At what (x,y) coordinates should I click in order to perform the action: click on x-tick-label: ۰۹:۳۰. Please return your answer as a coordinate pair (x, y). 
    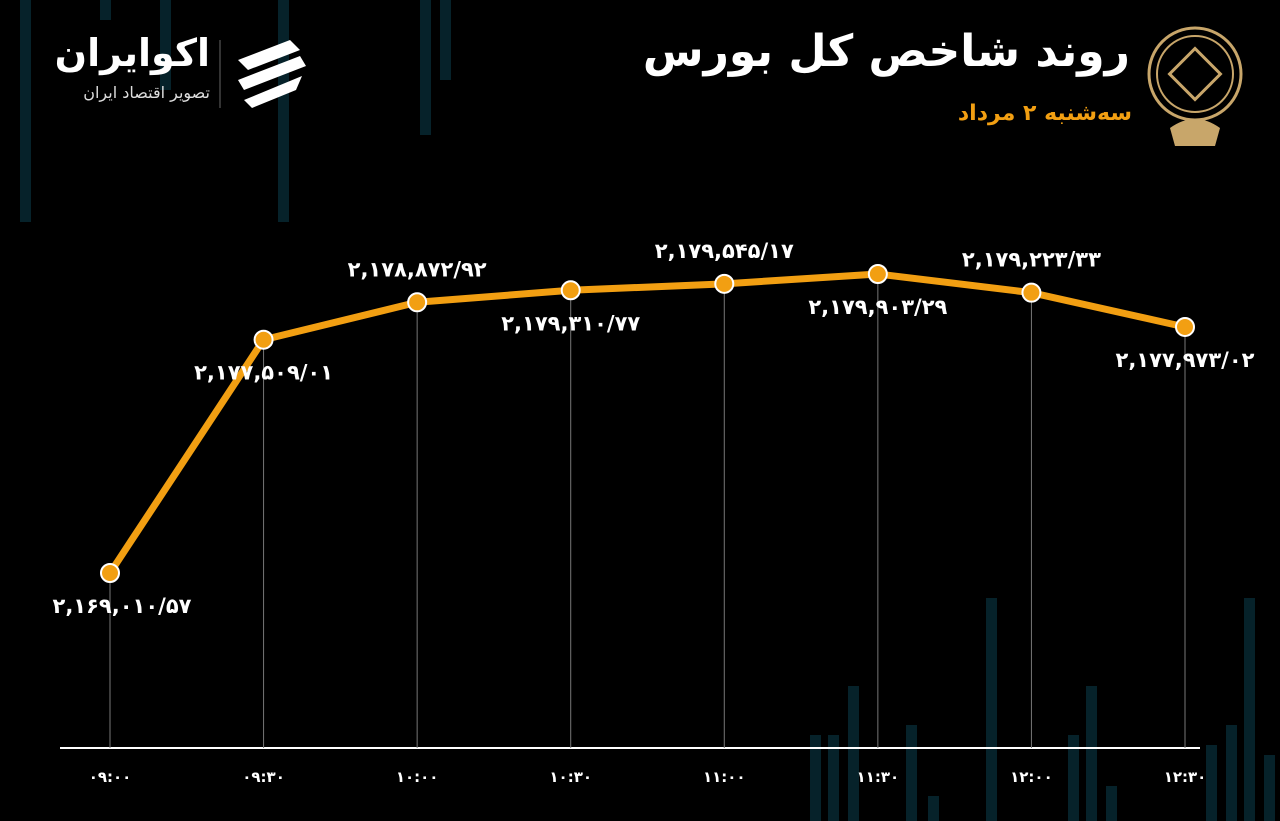
    Looking at the image, I should click on (263, 777).